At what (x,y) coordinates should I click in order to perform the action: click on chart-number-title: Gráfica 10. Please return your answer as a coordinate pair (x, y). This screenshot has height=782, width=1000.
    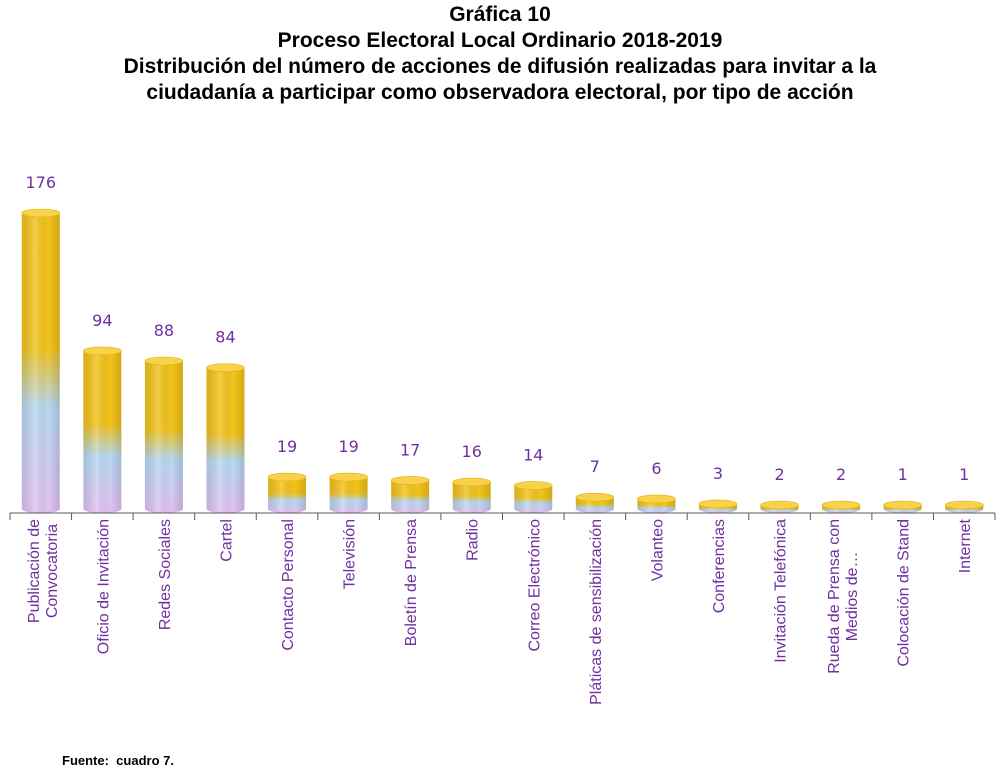
    Looking at the image, I should click on (500, 14).